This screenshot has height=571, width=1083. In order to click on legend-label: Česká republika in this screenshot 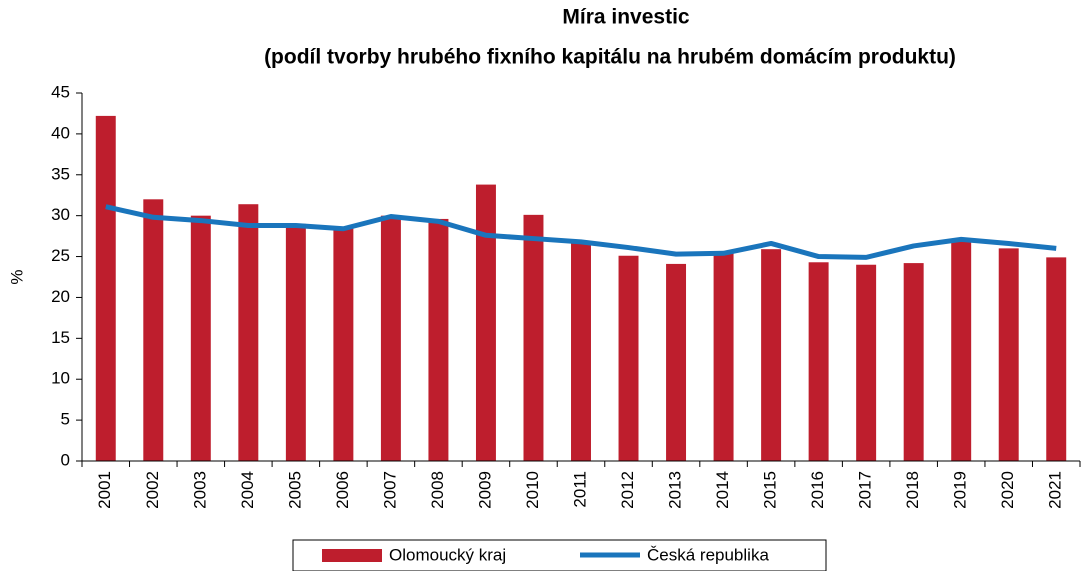, I will do `click(708, 554)`.